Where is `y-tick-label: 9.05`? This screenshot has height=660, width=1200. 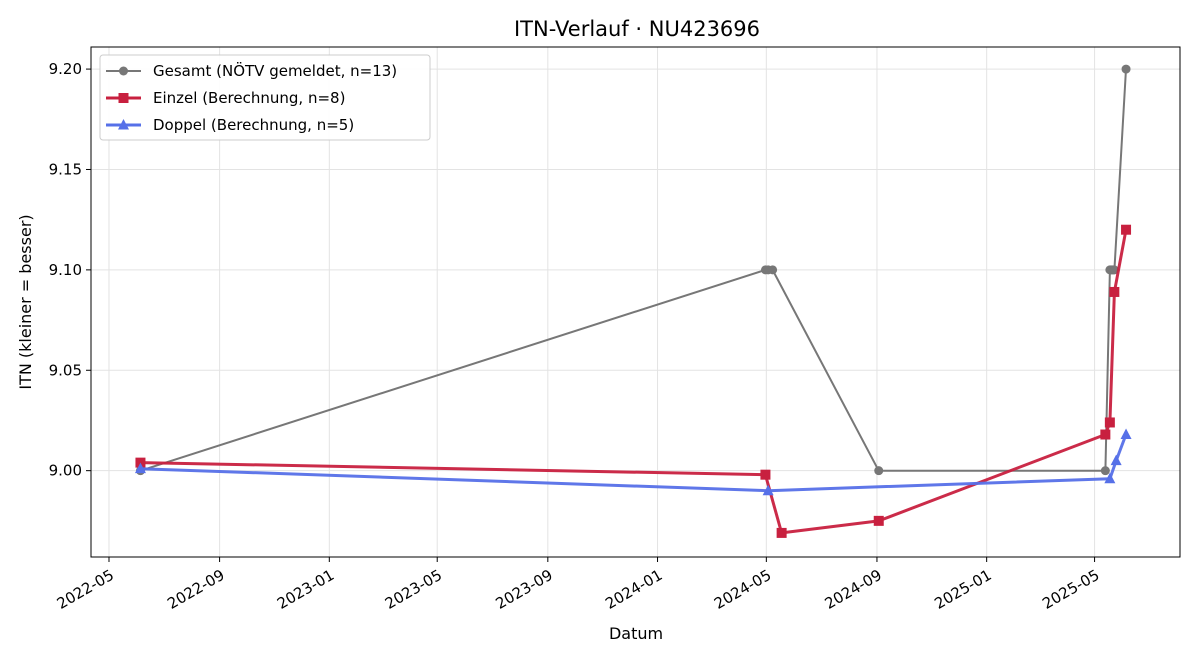 y-tick-label: 9.05 is located at coordinates (65, 370).